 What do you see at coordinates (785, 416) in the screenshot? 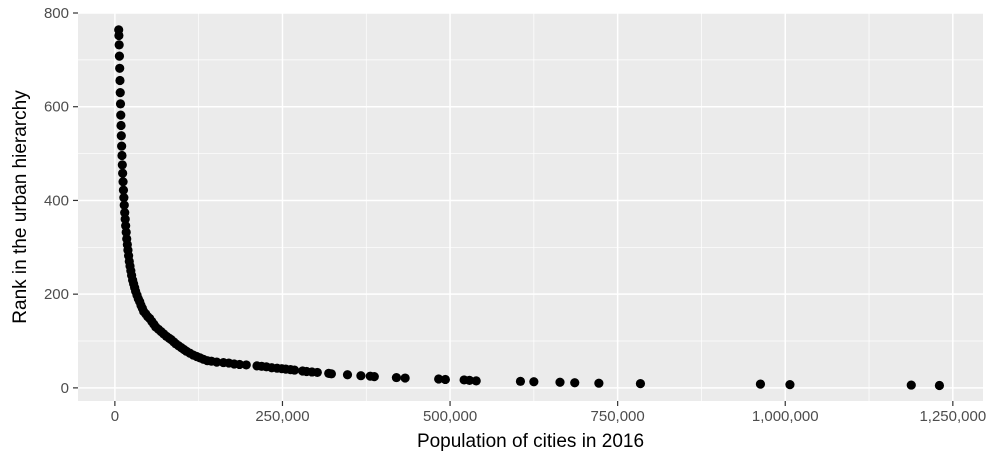
I see `x-tick-label: 1,000,000` at bounding box center [785, 416].